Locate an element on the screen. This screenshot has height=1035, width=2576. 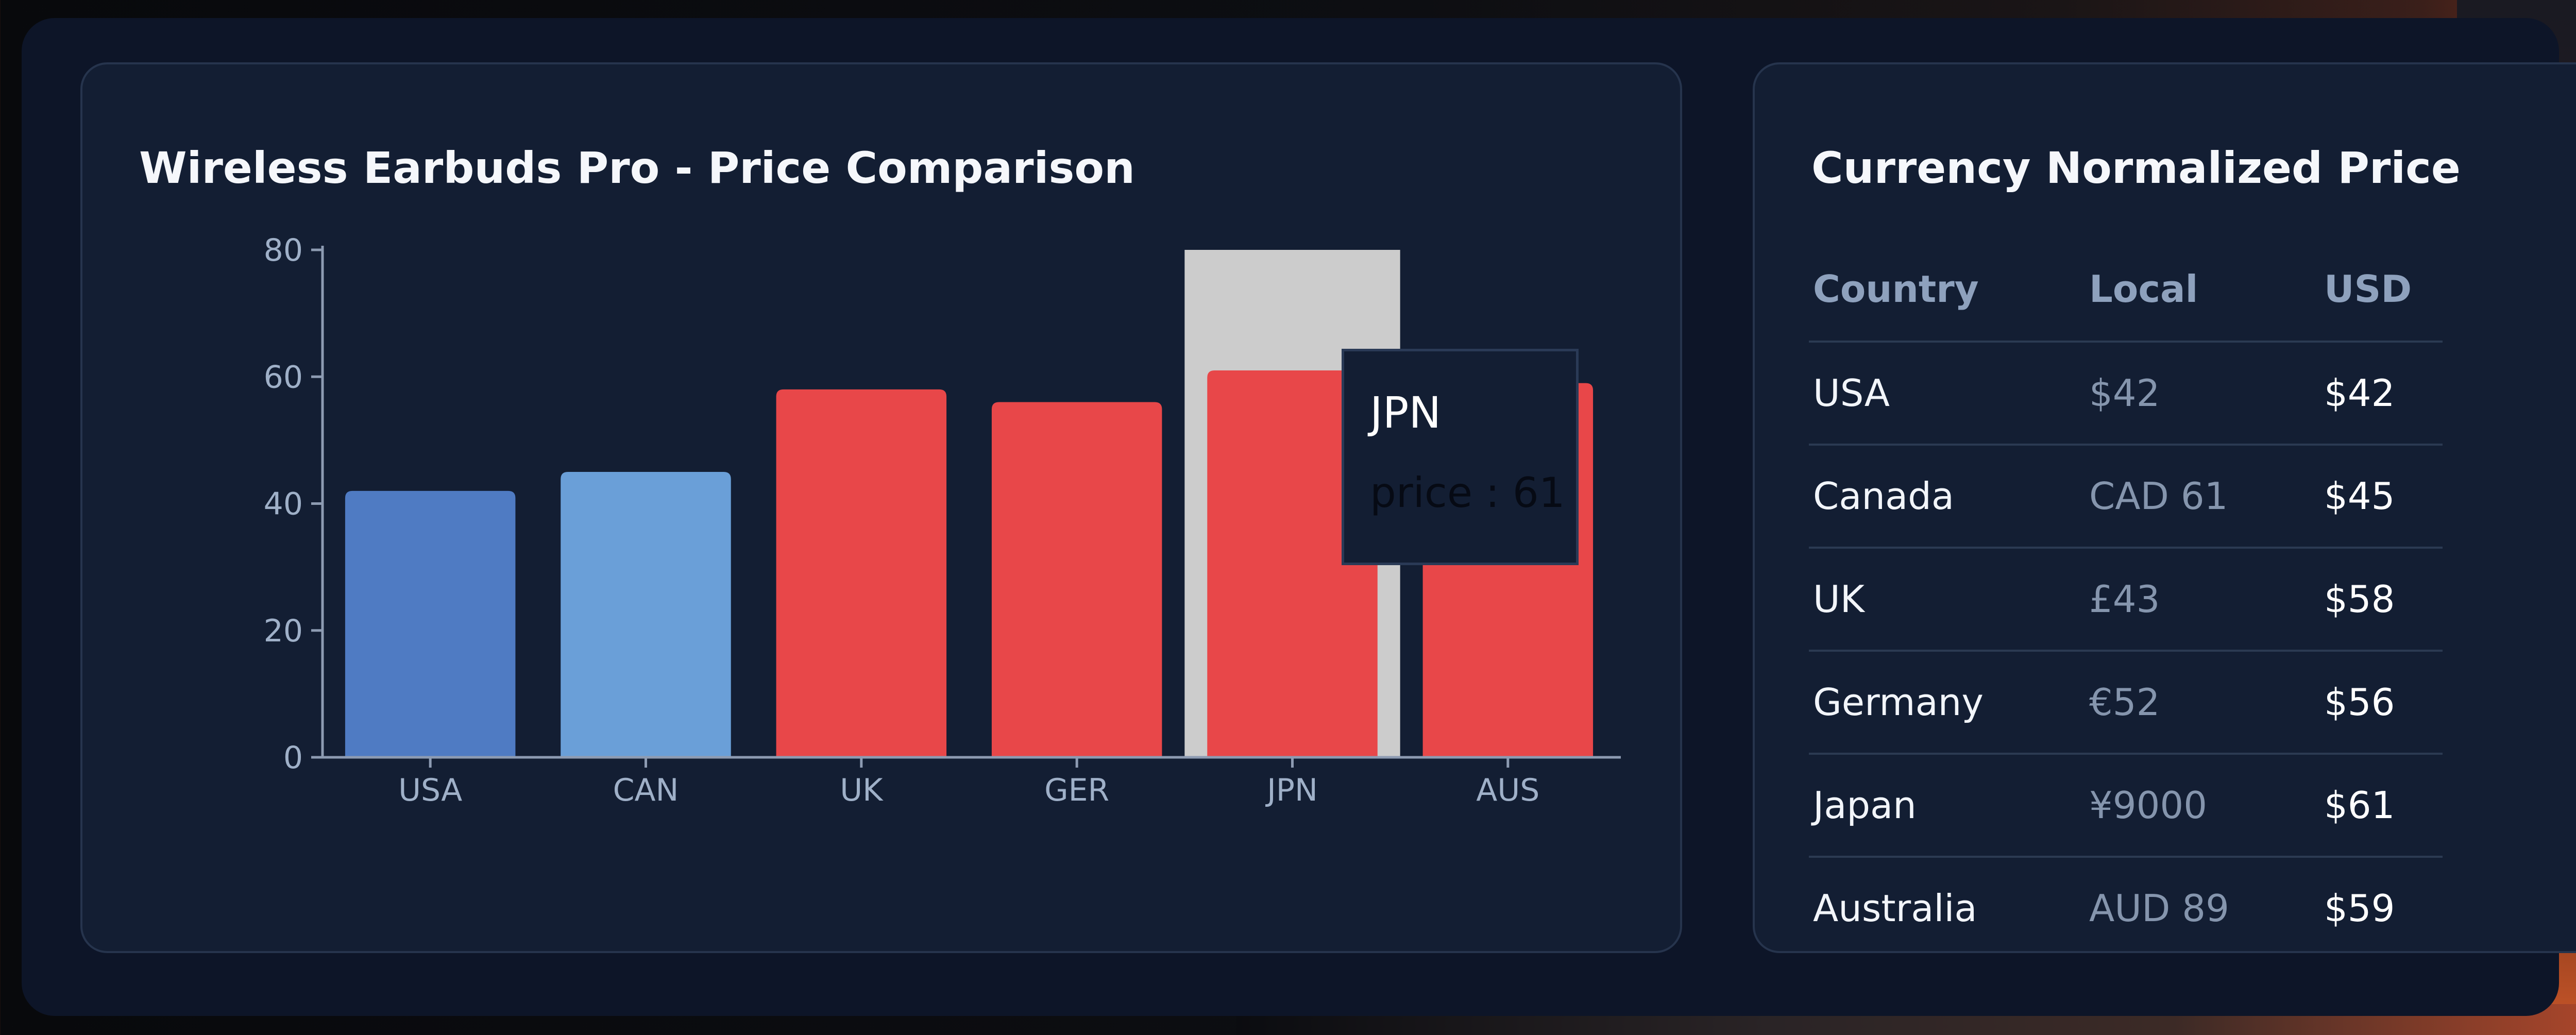
table-row: Canada CAD 61 $45 is located at coordinates (2126, 497).